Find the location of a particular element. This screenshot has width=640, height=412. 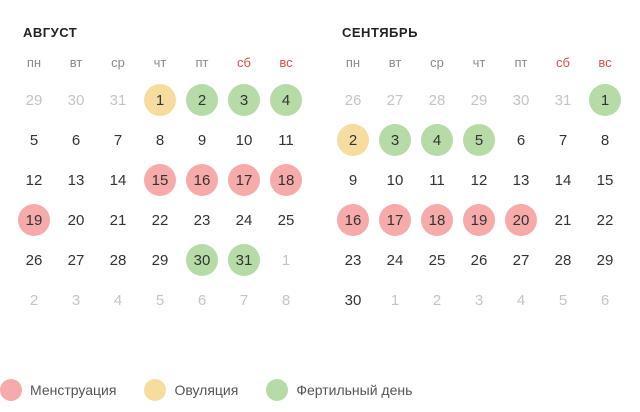

day-cell: 5 is located at coordinates (34, 140).